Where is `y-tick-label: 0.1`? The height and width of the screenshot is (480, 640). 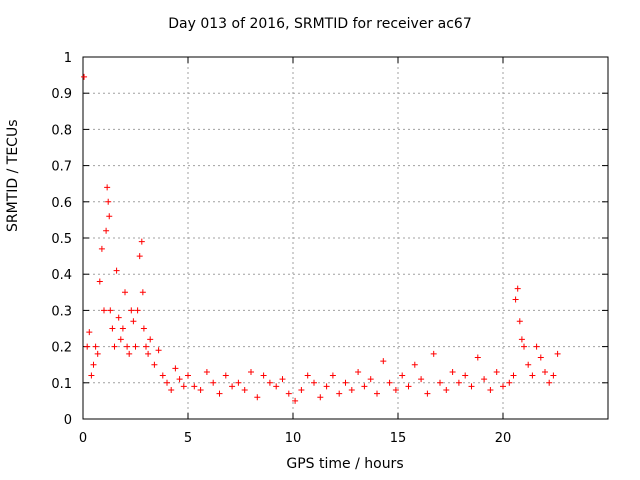 y-tick-label: 0.1 is located at coordinates (61, 384).